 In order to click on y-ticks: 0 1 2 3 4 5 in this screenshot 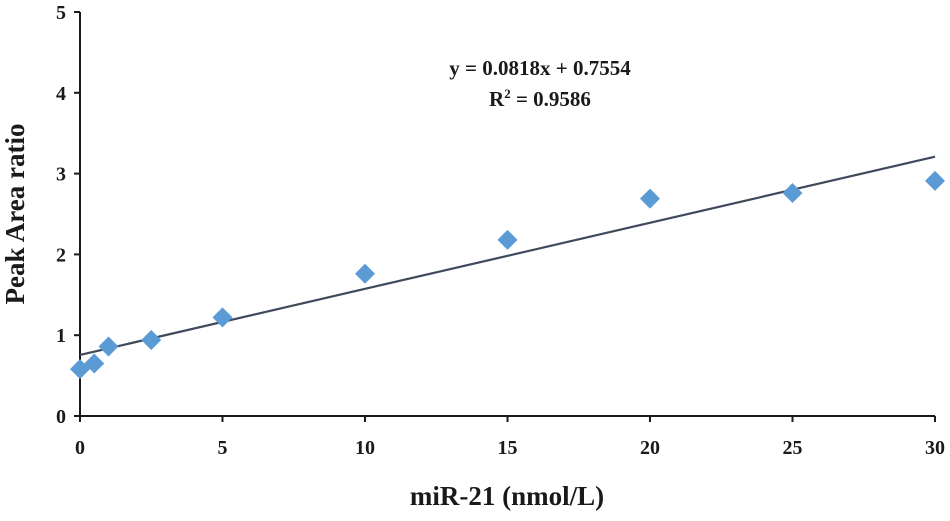, I will do `click(68, 215)`.